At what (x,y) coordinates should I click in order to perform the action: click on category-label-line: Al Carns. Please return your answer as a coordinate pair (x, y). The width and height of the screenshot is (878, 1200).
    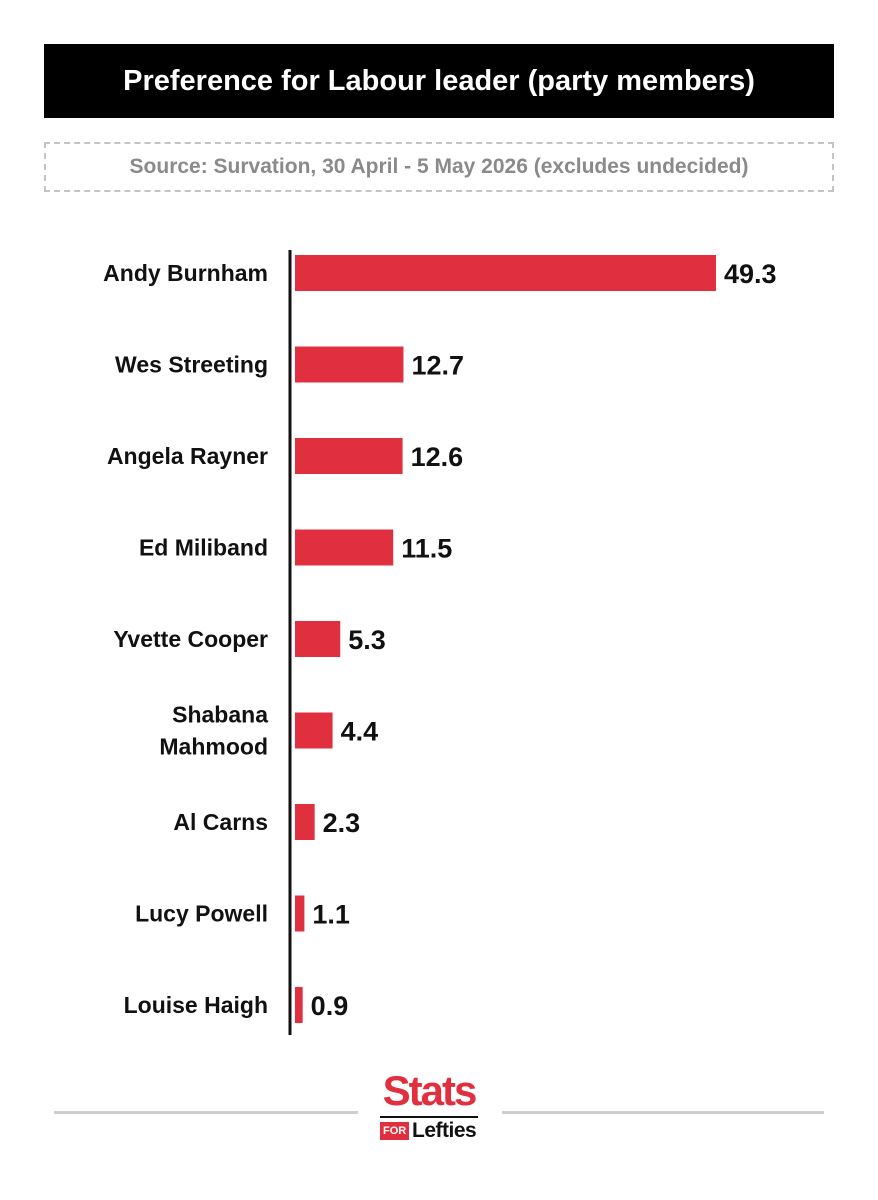
    Looking at the image, I should click on (220, 822).